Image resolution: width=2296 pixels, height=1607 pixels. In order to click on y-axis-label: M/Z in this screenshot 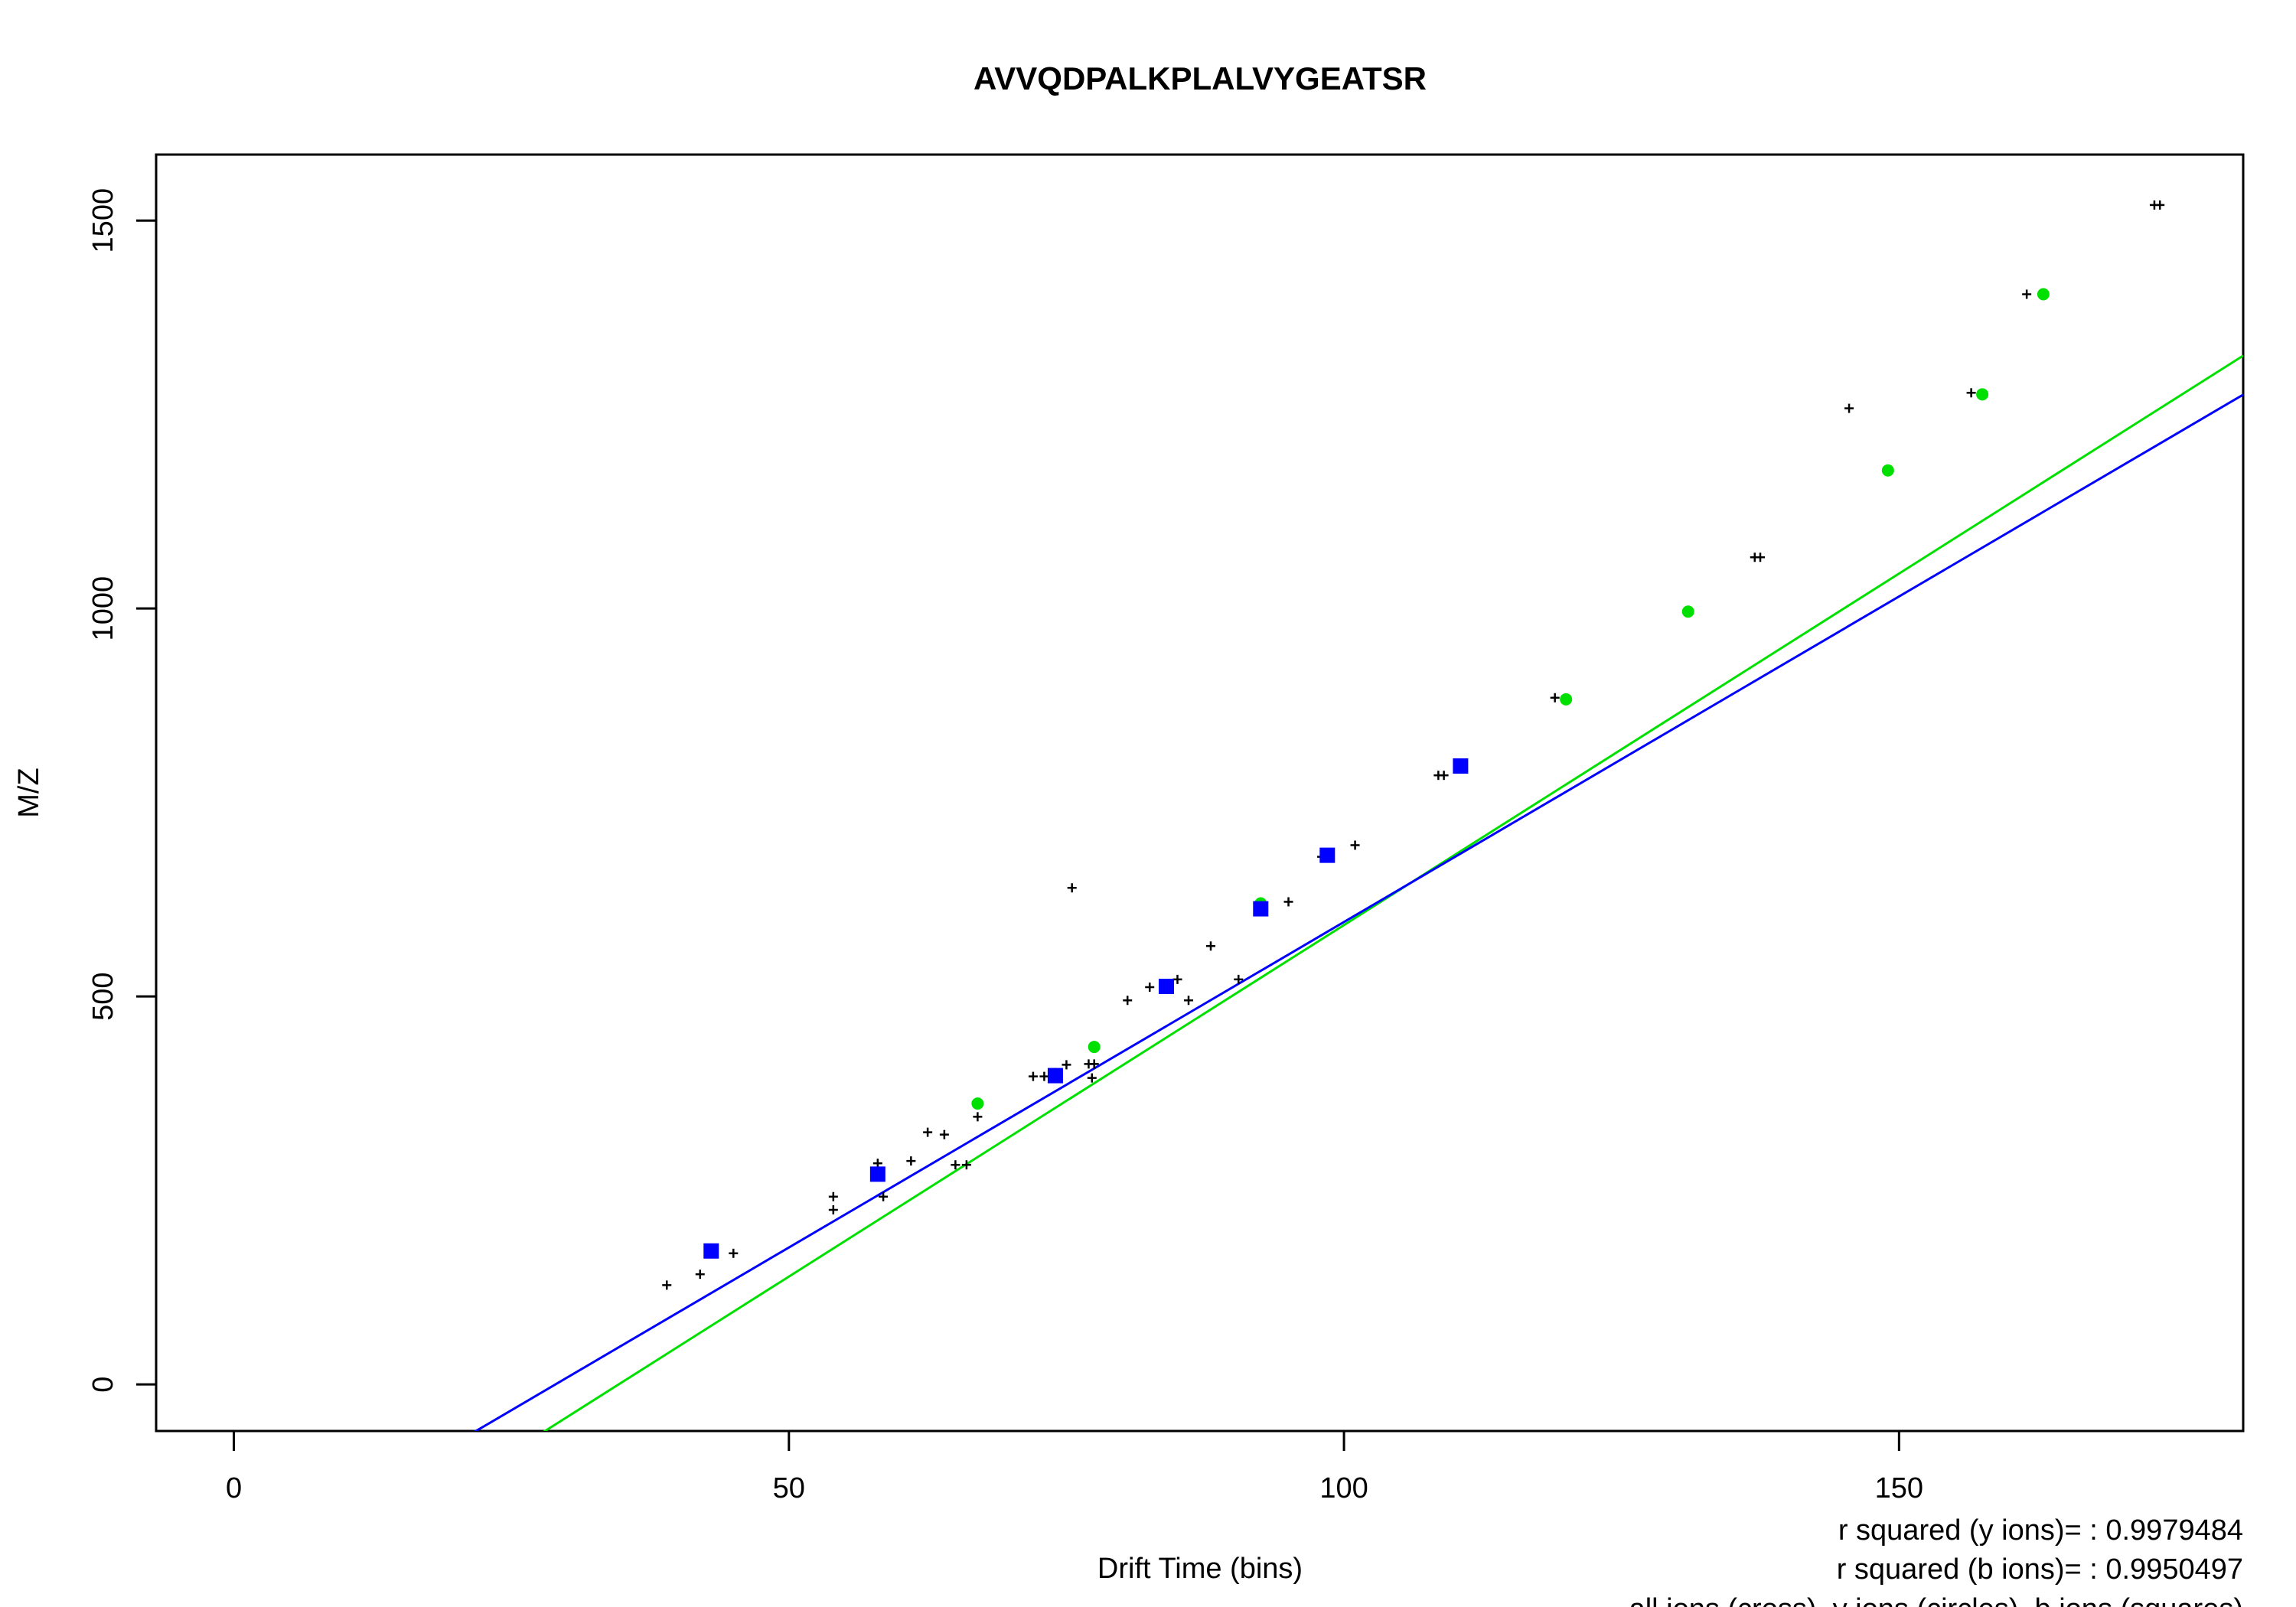, I will do `click(29, 793)`.